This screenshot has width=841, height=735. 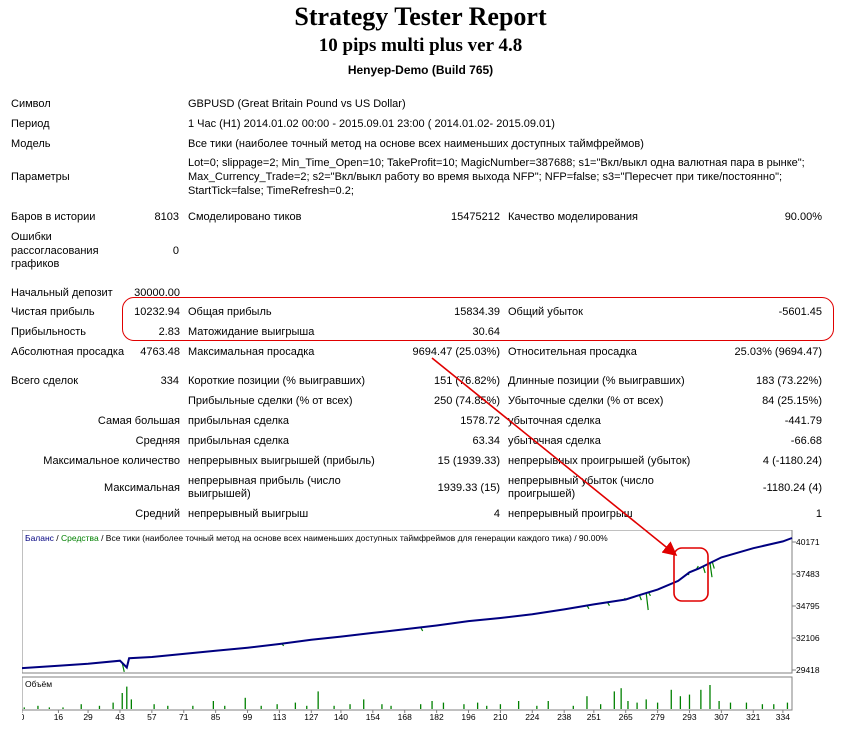 I want to click on max-consecutive-count-label: Максимальное количество, so click(x=111, y=461).